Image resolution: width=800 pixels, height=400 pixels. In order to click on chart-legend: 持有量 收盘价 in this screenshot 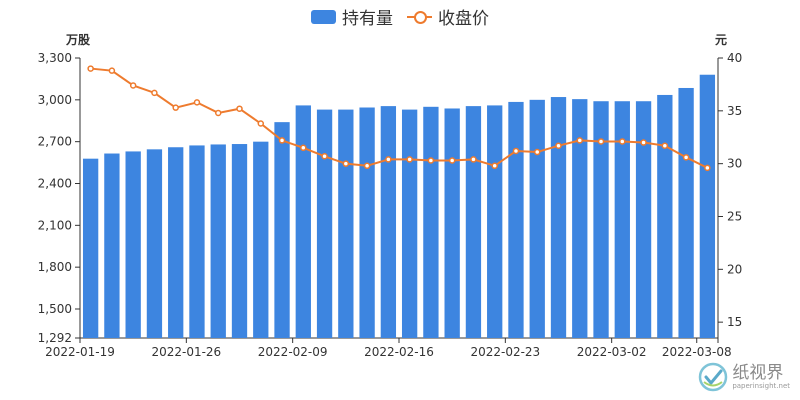, I will do `click(400, 16)`.